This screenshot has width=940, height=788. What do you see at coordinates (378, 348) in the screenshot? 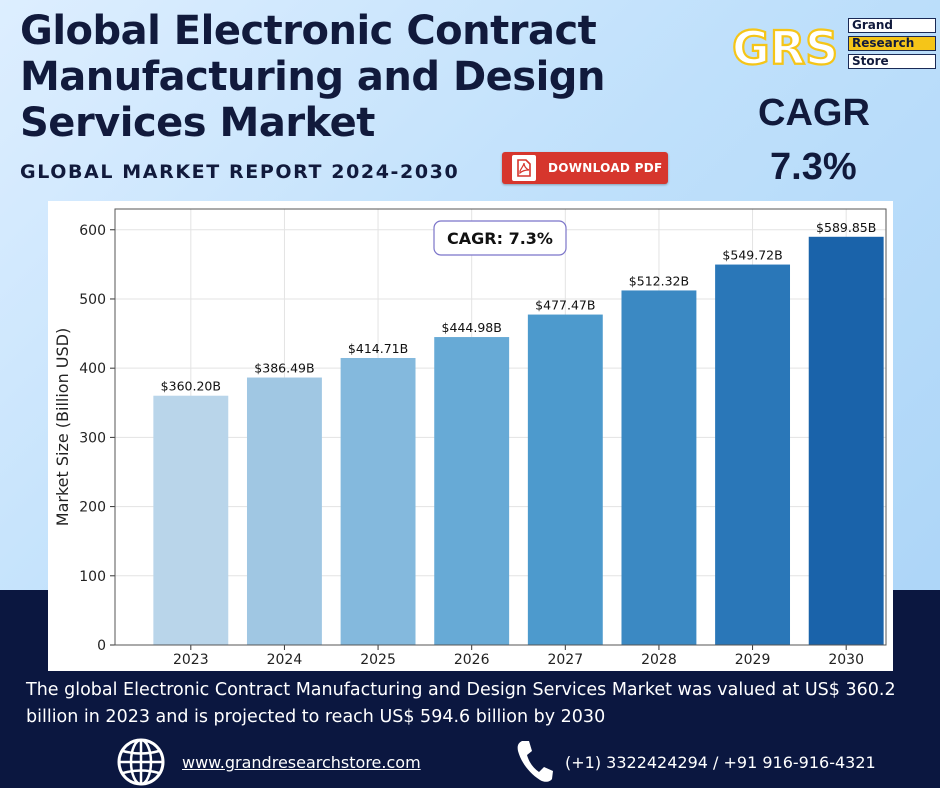
I see `bar-data-label: $414.71B` at bounding box center [378, 348].